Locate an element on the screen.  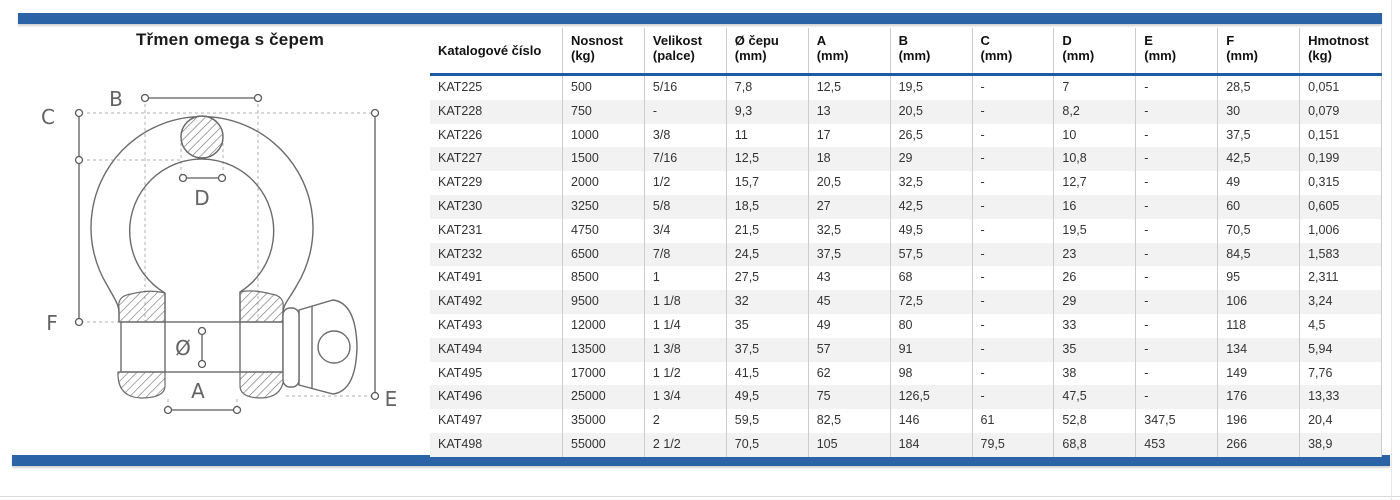
table-cell: 0,199 is located at coordinates (1341, 159).